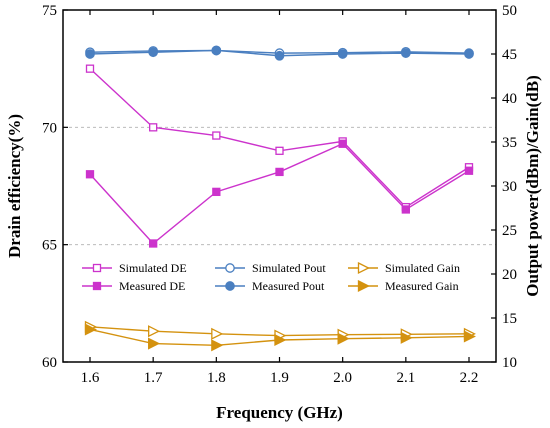 The image size is (550, 428). I want to click on x-tick-label: 2.0, so click(342, 378).